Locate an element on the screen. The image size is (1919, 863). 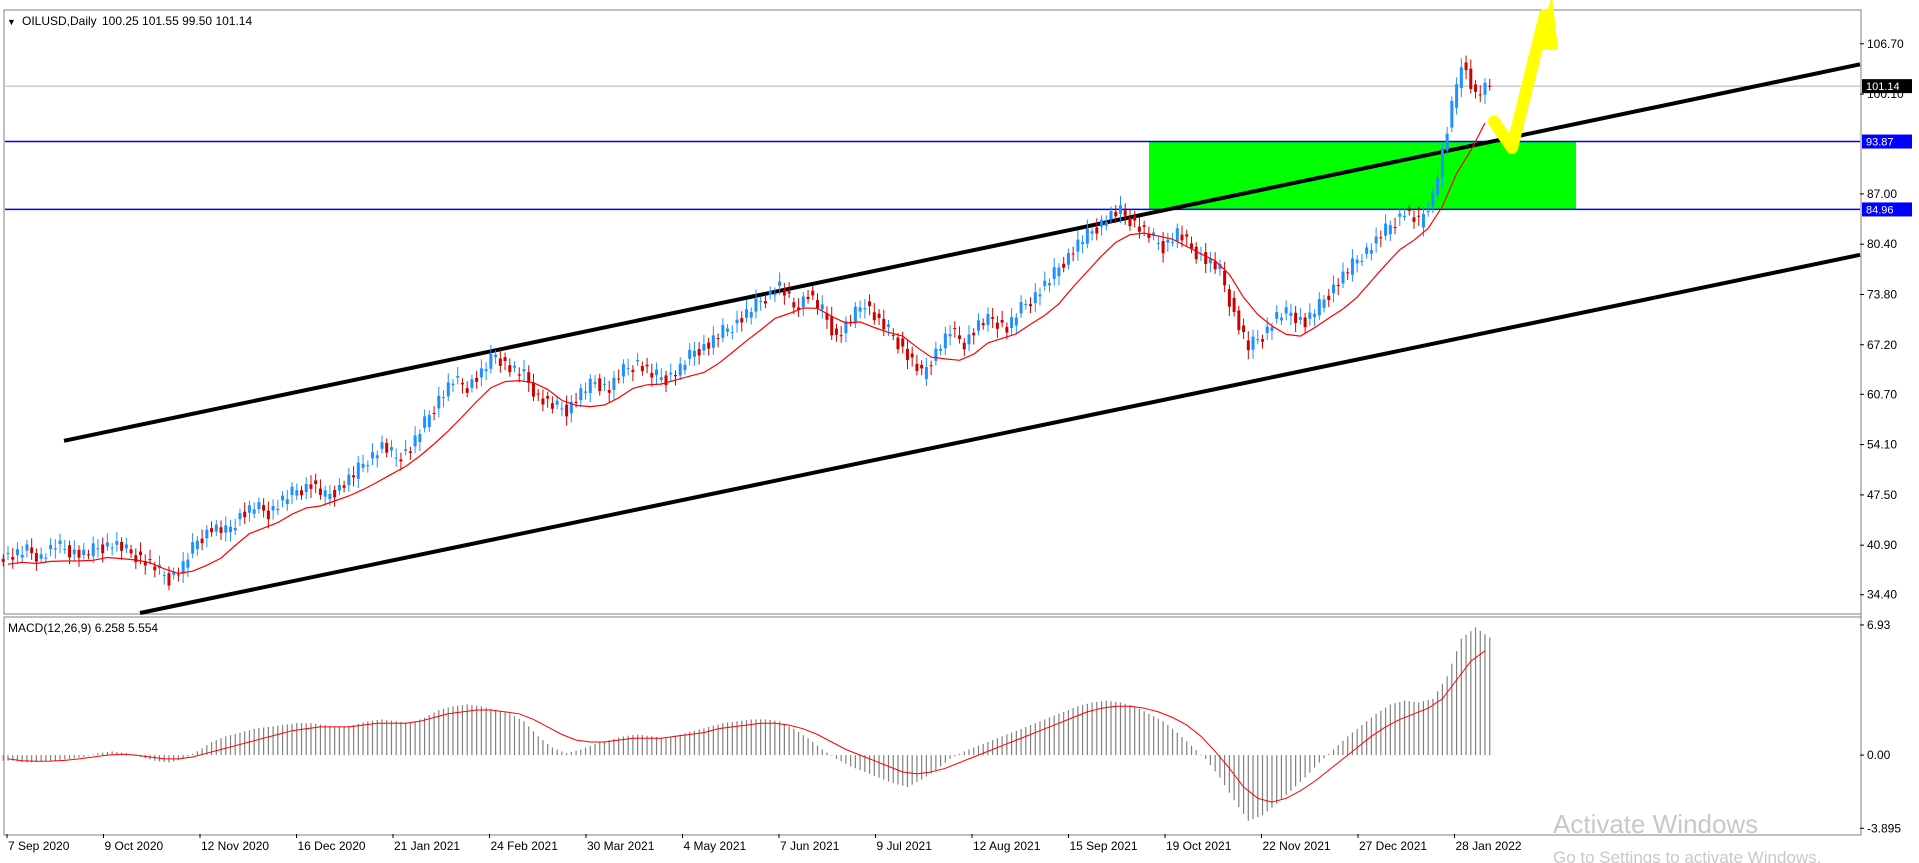
x-tick-label: 22 Nov 2021 is located at coordinates (1297, 846).